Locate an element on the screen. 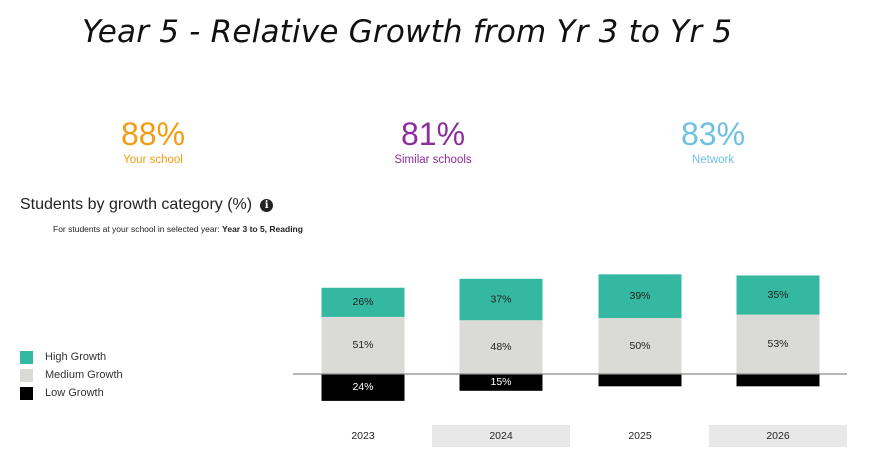  legend-swatch-medium-growth is located at coordinates (26, 375).